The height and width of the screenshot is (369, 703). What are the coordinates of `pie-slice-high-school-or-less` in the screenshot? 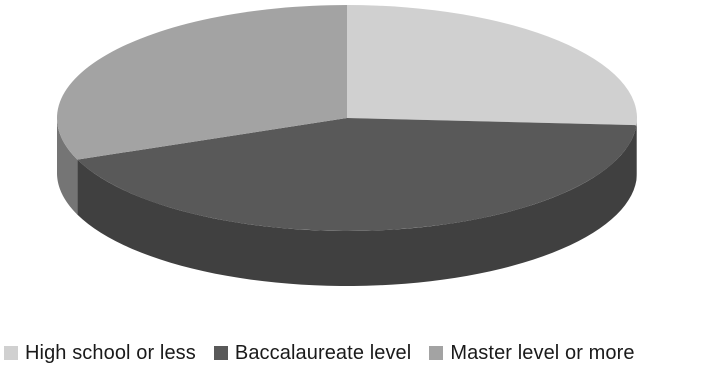 It's located at (492, 65).